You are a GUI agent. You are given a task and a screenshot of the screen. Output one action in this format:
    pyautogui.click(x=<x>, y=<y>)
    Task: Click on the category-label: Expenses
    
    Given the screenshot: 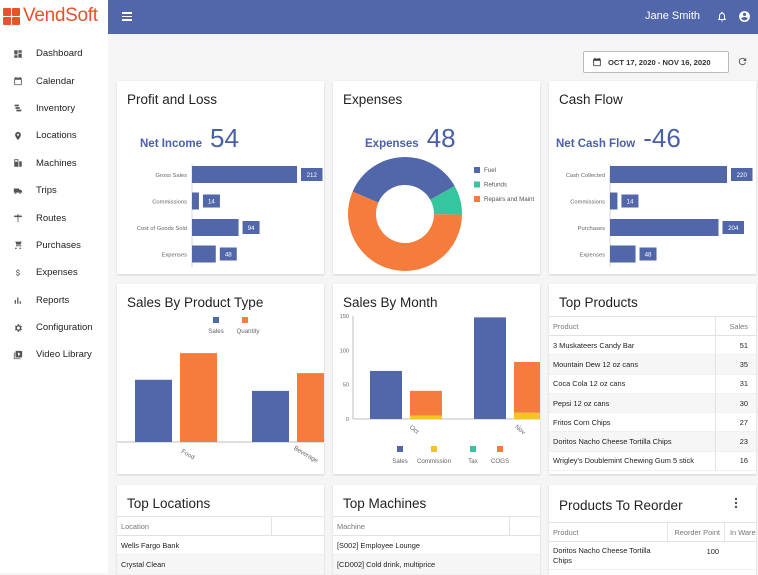 What is the action you would take?
    pyautogui.click(x=175, y=256)
    